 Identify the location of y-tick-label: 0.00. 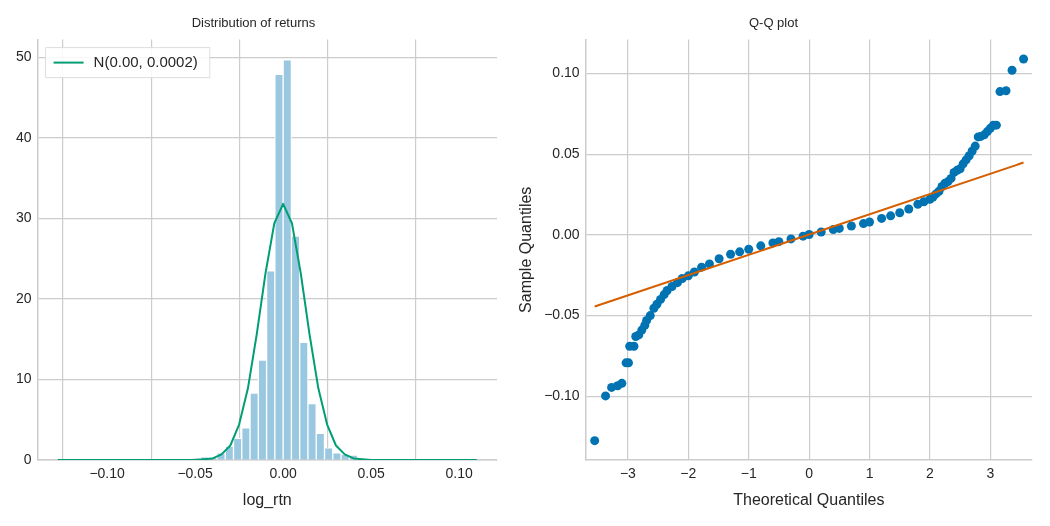
(566, 233).